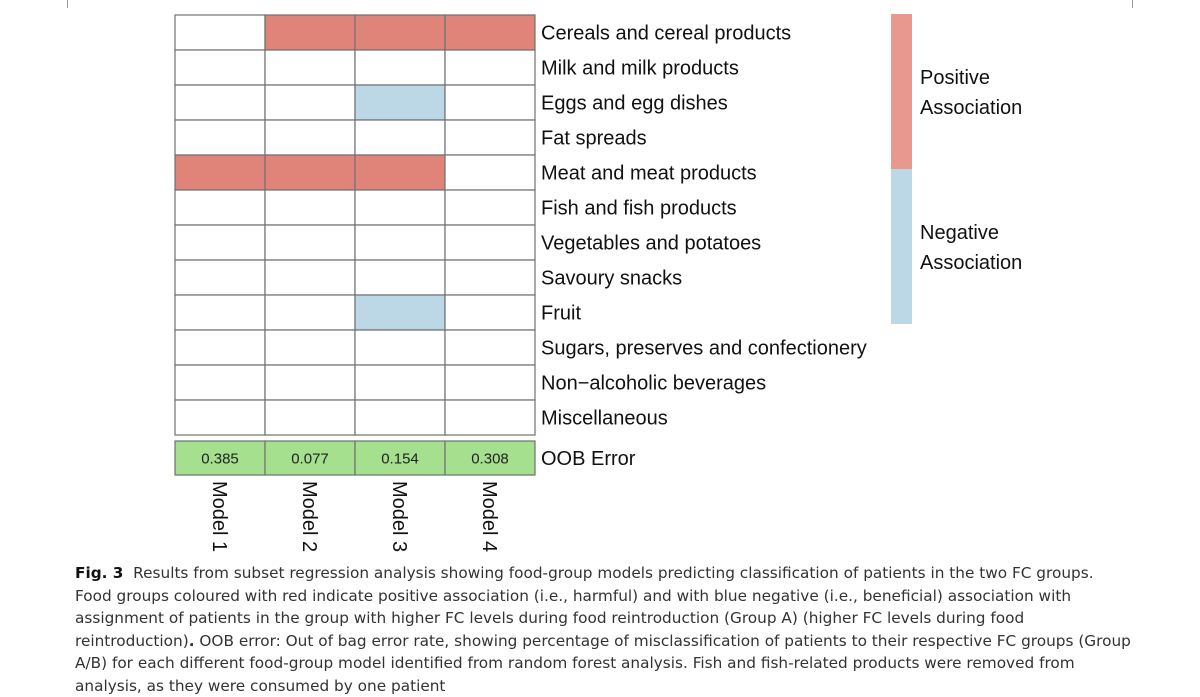  Describe the element at coordinates (704, 349) in the screenshot. I see `food-group-label: Sugars, preserves and confectionery` at that location.